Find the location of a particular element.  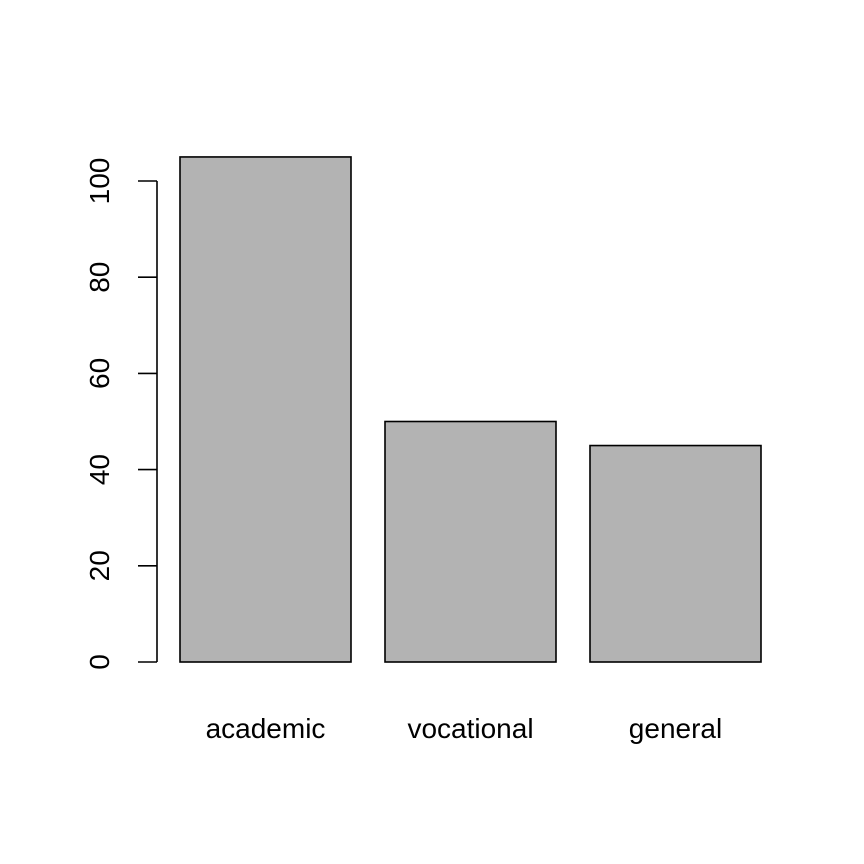

y-tick-label-80: 80 is located at coordinates (99, 277).